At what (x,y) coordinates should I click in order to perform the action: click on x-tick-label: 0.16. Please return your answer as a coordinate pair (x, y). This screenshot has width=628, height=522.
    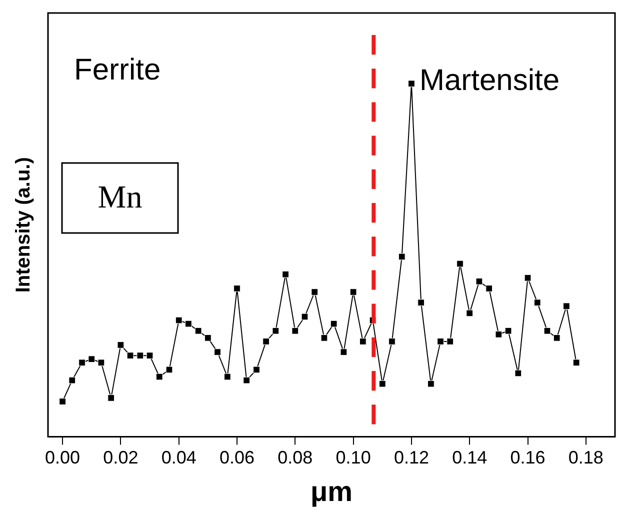
    Looking at the image, I should click on (528, 458).